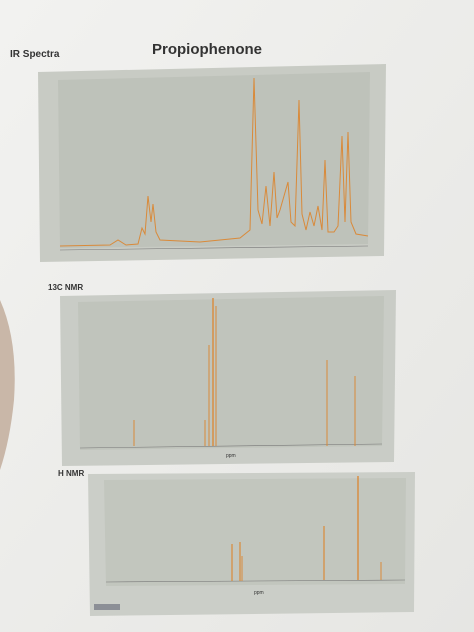 The width and height of the screenshot is (474, 632). Describe the element at coordinates (207, 49) in the screenshot. I see `page-title: Propiophenone` at that location.